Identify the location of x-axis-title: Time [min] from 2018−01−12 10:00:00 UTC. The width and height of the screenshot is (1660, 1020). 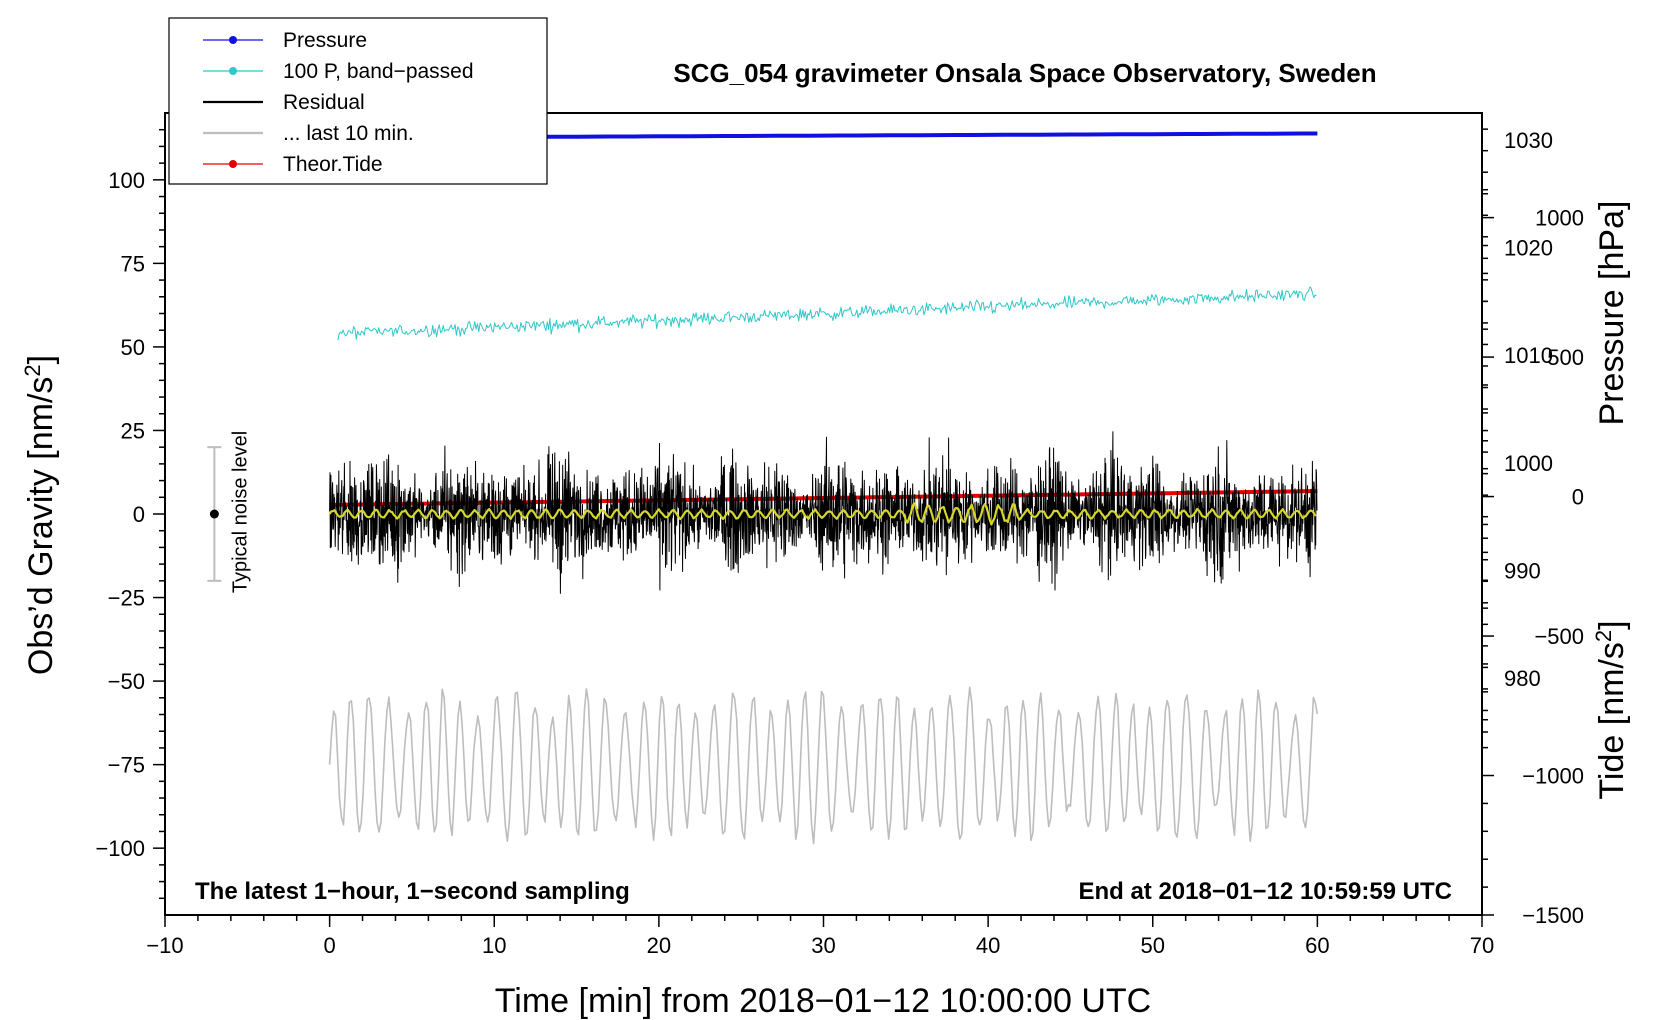
(823, 1001).